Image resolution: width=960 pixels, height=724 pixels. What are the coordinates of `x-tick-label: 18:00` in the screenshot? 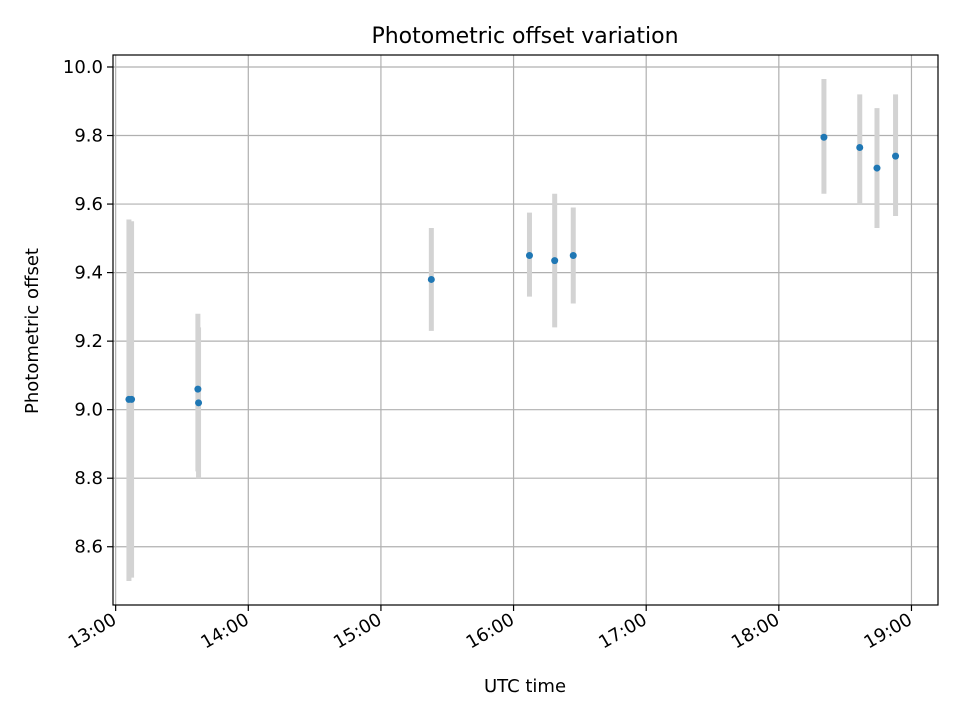 It's located at (755, 631).